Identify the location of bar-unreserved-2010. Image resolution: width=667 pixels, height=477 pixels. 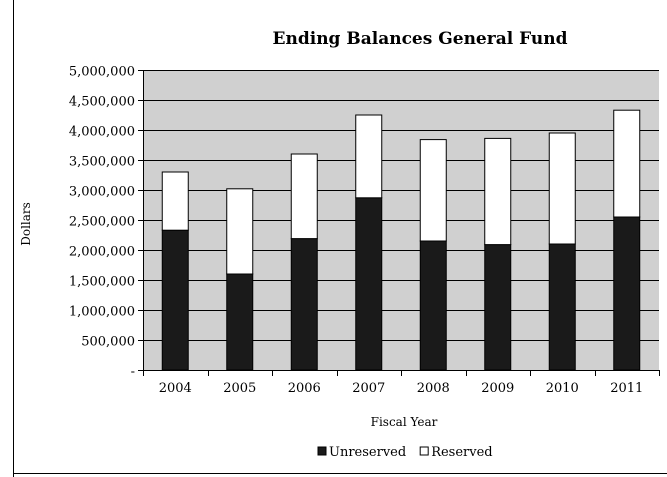
(562, 307).